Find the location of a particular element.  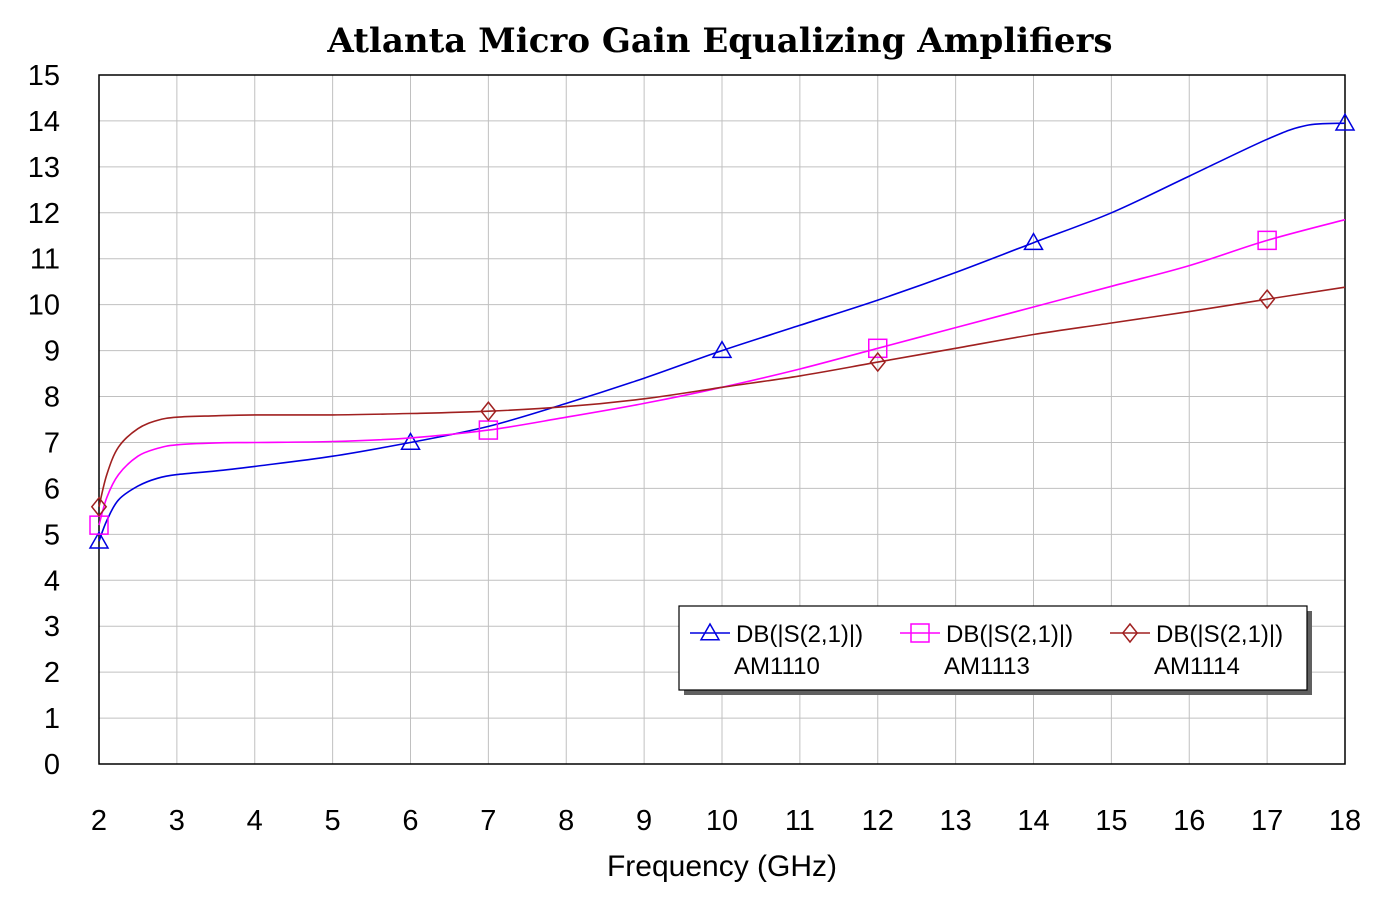

y-tick-label: 15 is located at coordinates (44, 76).